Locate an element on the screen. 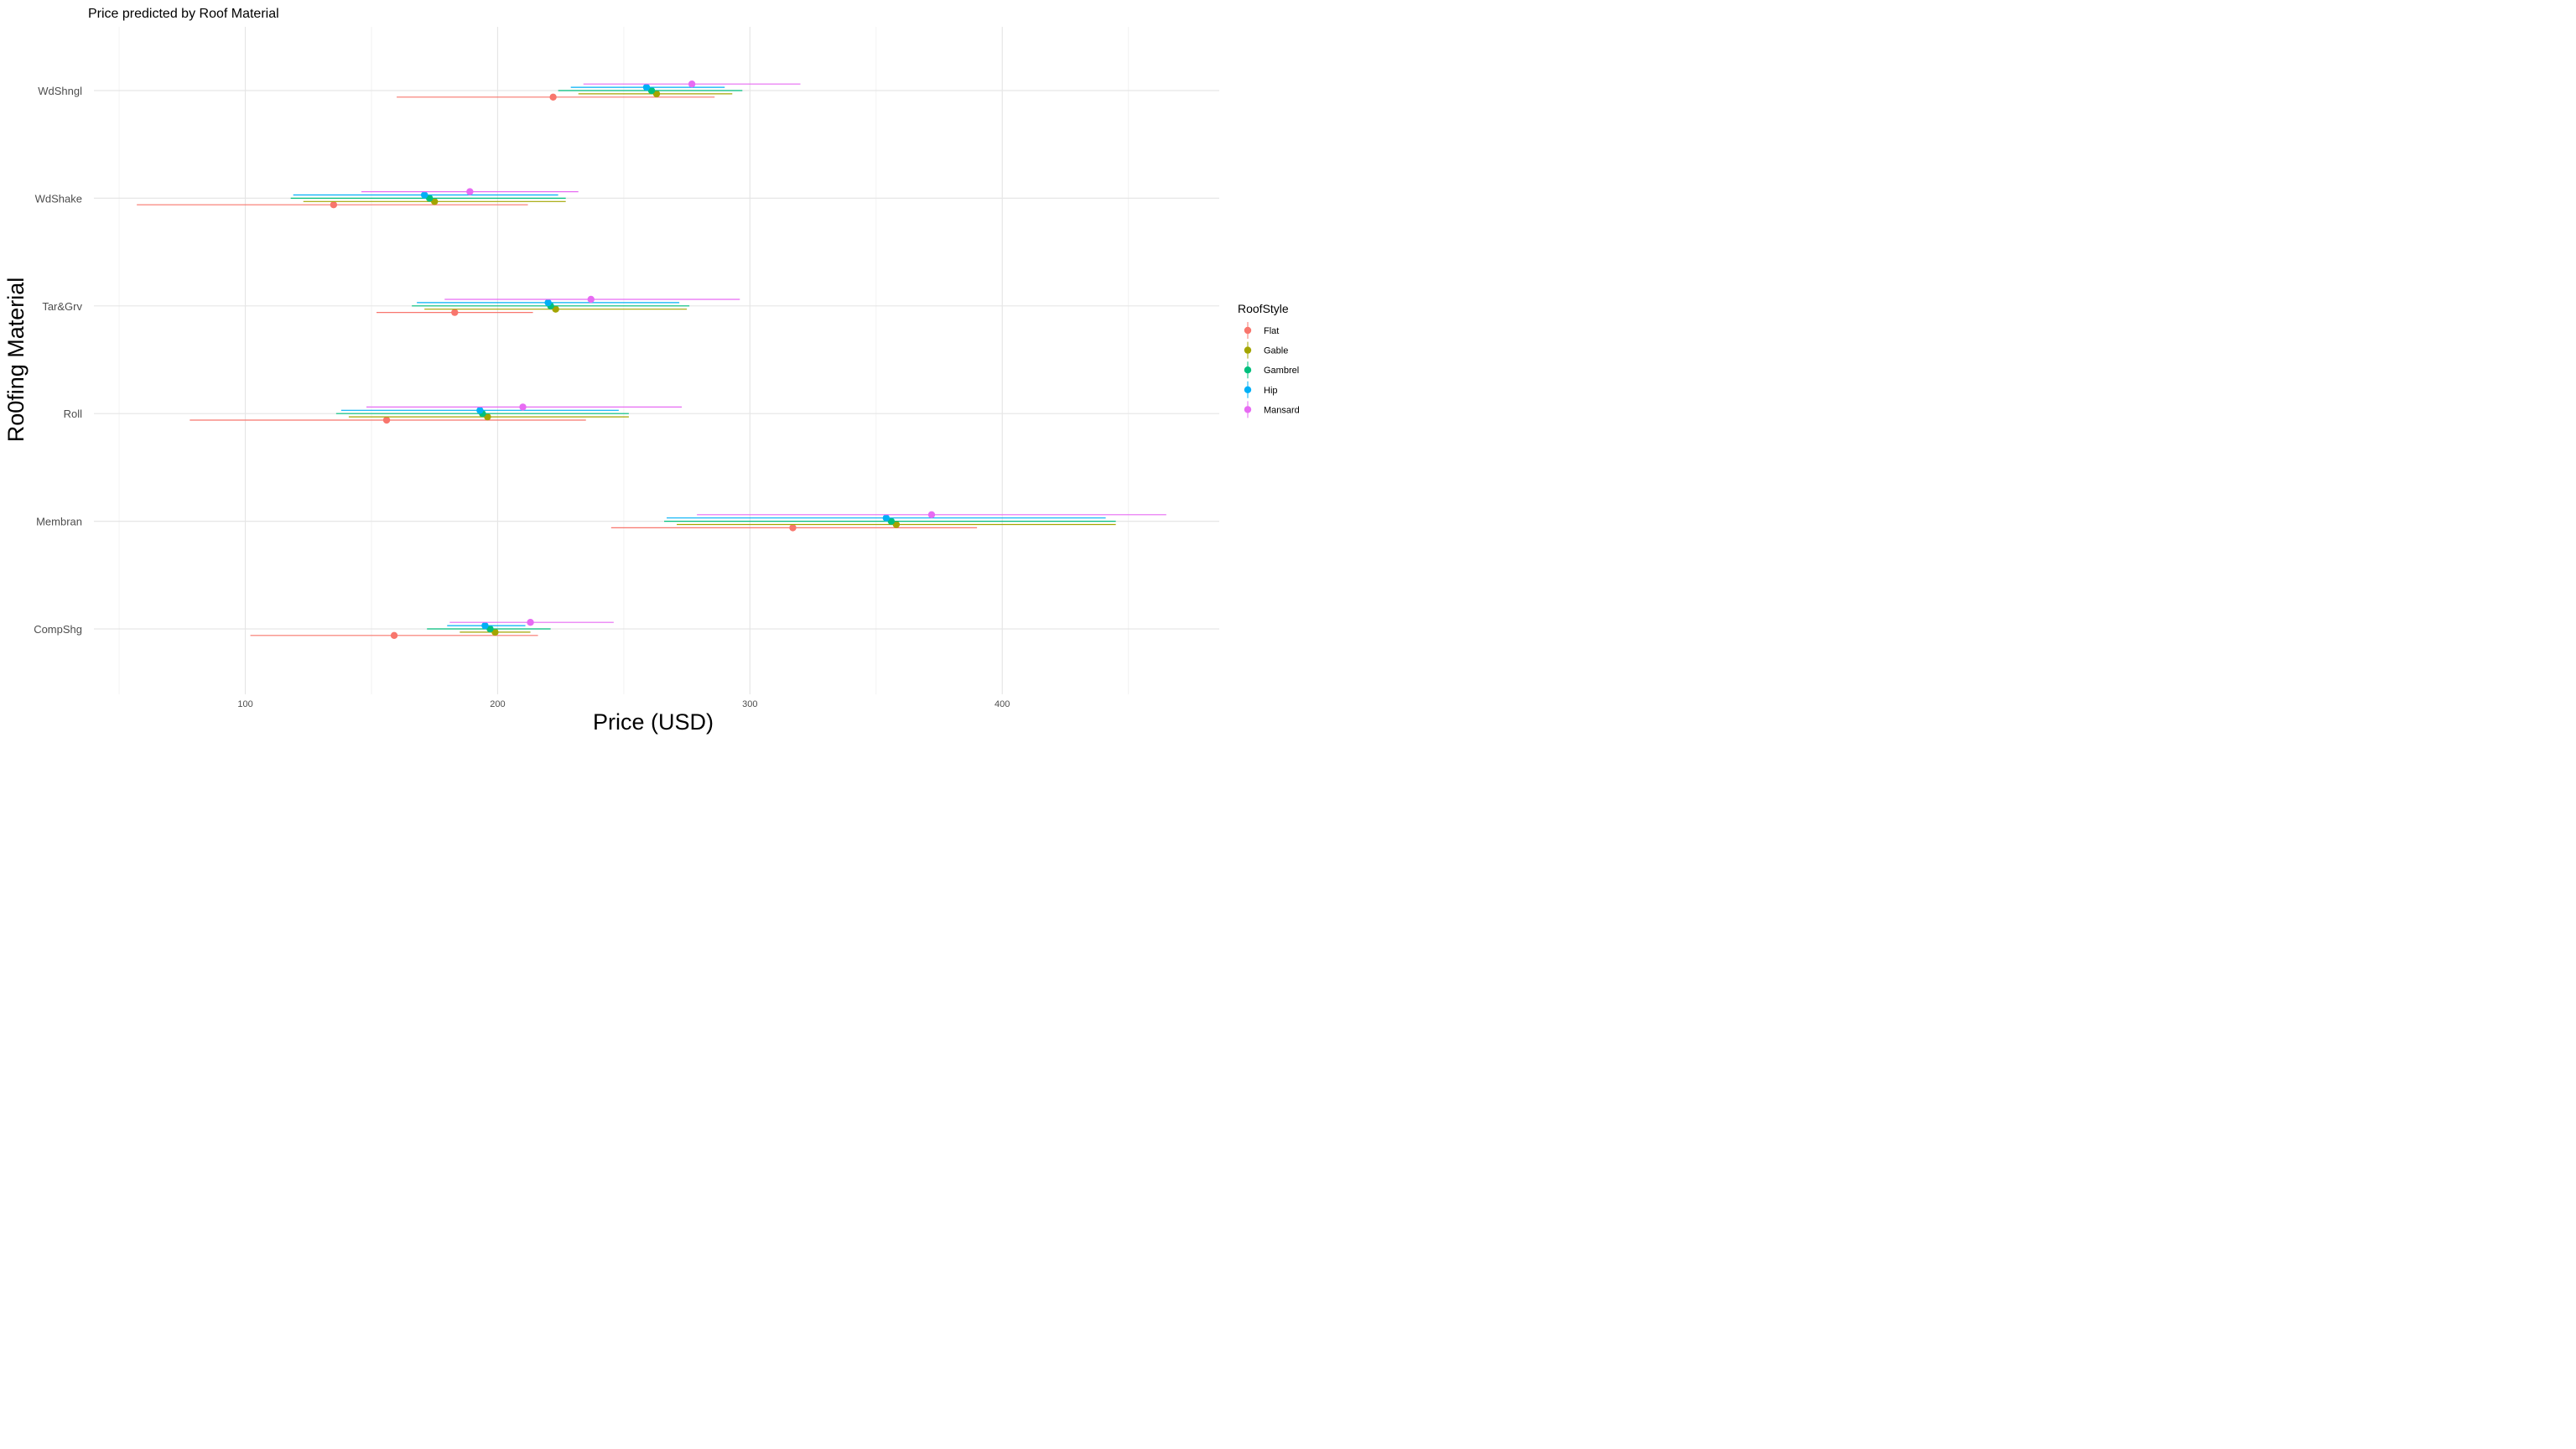 The image size is (2576, 1449). legend-item-hip: Hip is located at coordinates (1261, 389).